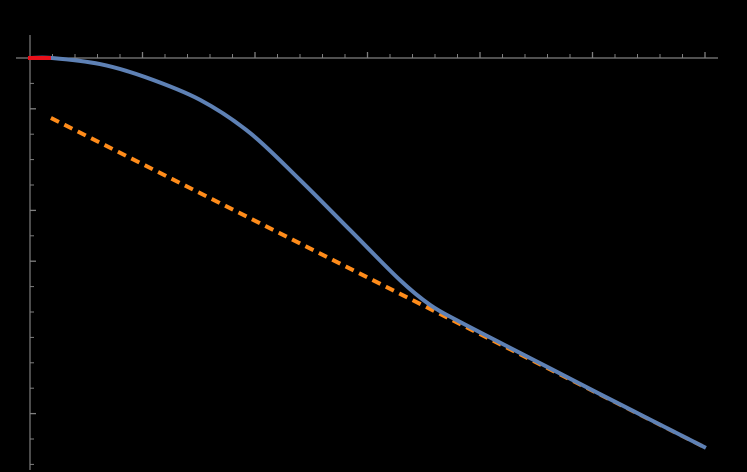 This screenshot has width=747, height=472. Describe the element at coordinates (379, 55) in the screenshot. I see `x-axis-ticks` at that location.